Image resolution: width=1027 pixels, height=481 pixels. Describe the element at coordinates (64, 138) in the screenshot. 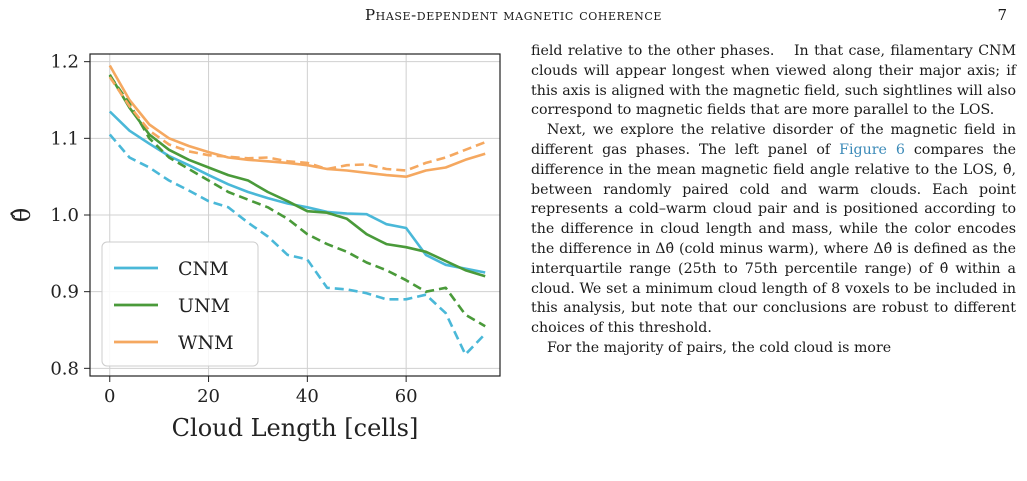

I see `y-tick-label-3: 1.1` at that location.